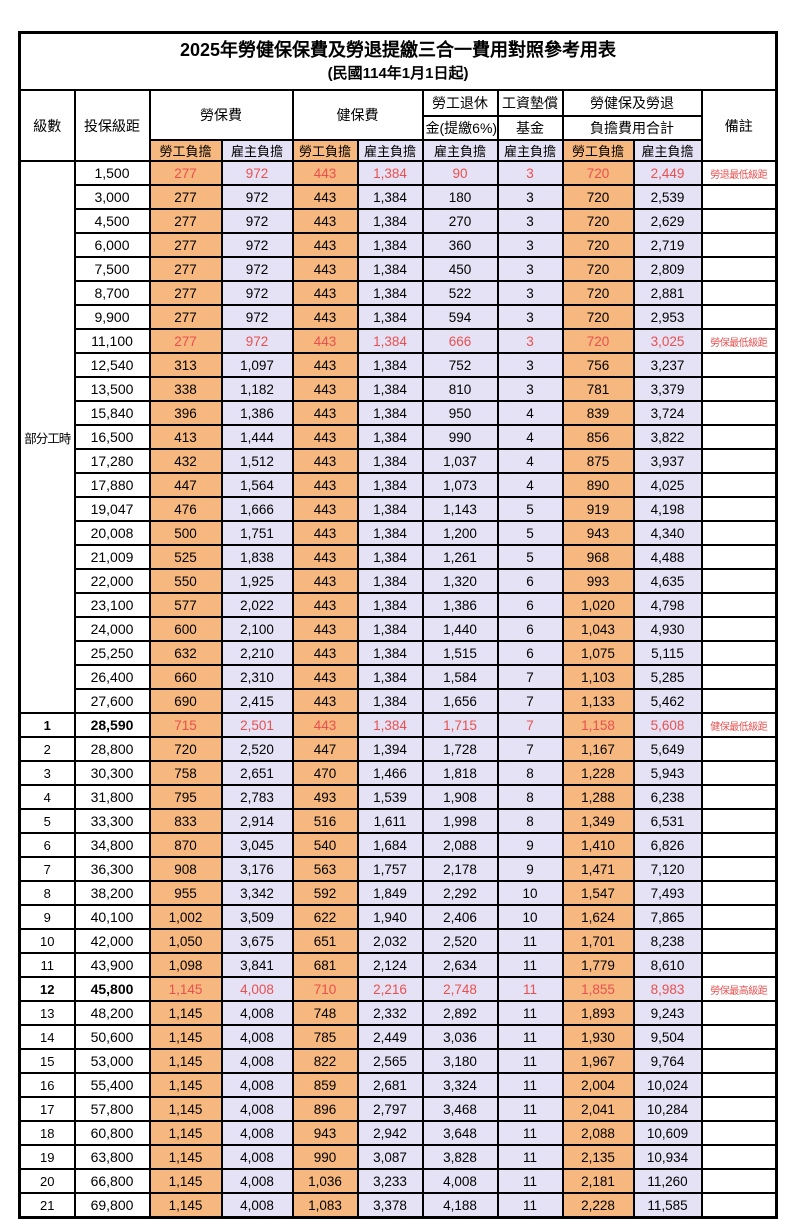 The image size is (791, 1219). What do you see at coordinates (112, 653) in the screenshot?
I see `cell-bracket: 25,250` at bounding box center [112, 653].